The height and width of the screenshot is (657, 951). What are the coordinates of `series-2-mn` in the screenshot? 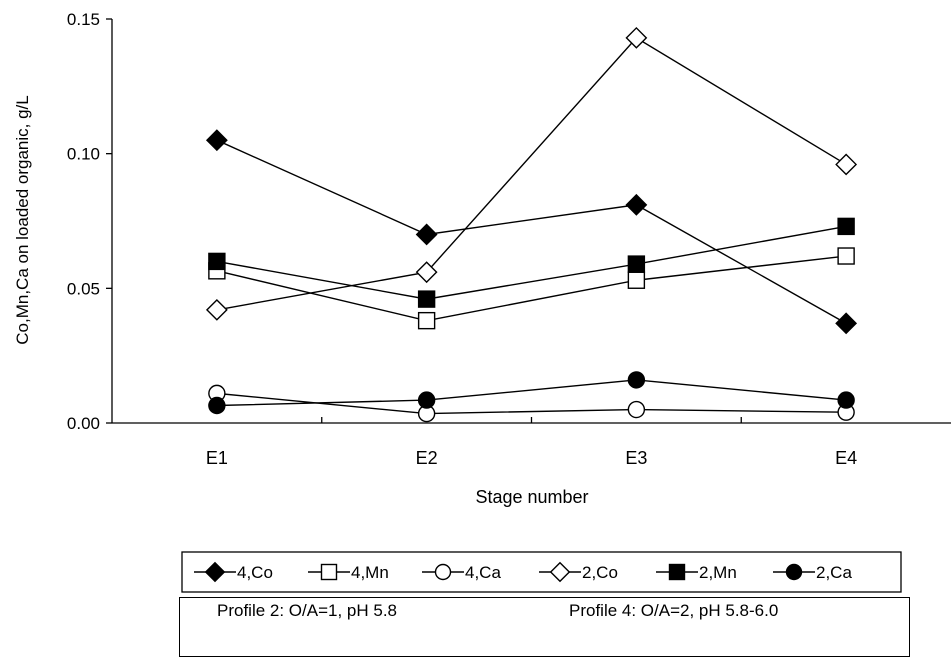 It's located at (531, 262).